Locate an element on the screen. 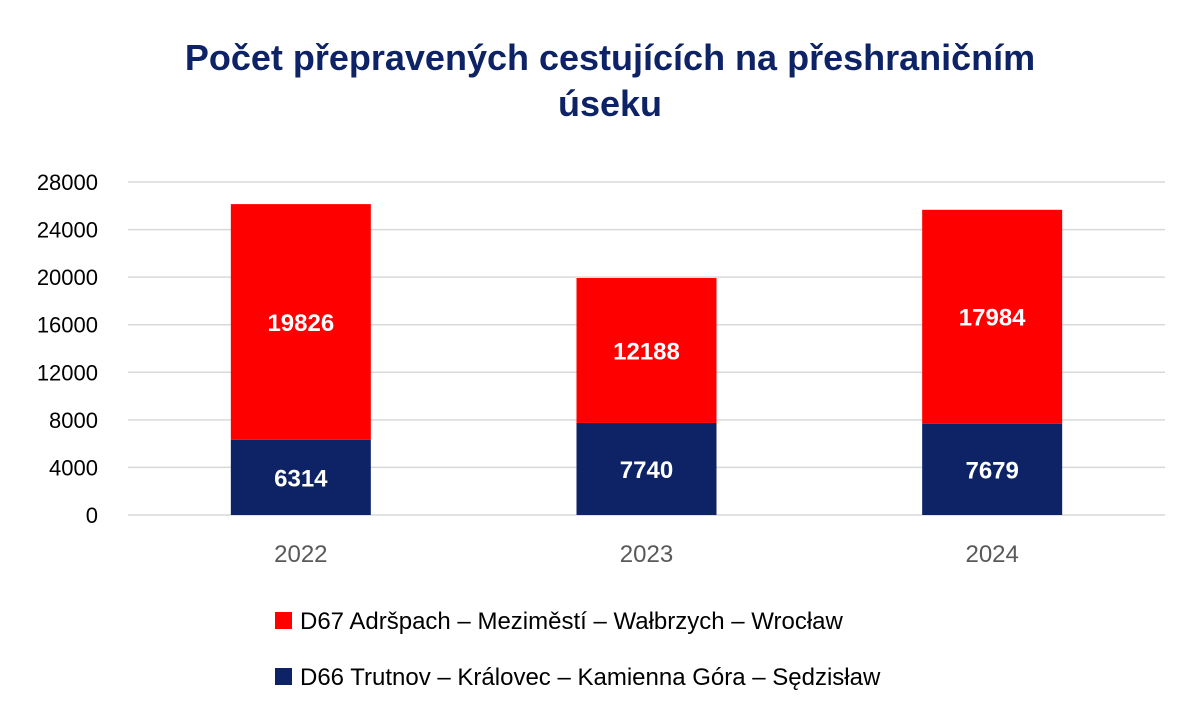  x-tick-label: 2022 is located at coordinates (300, 554).